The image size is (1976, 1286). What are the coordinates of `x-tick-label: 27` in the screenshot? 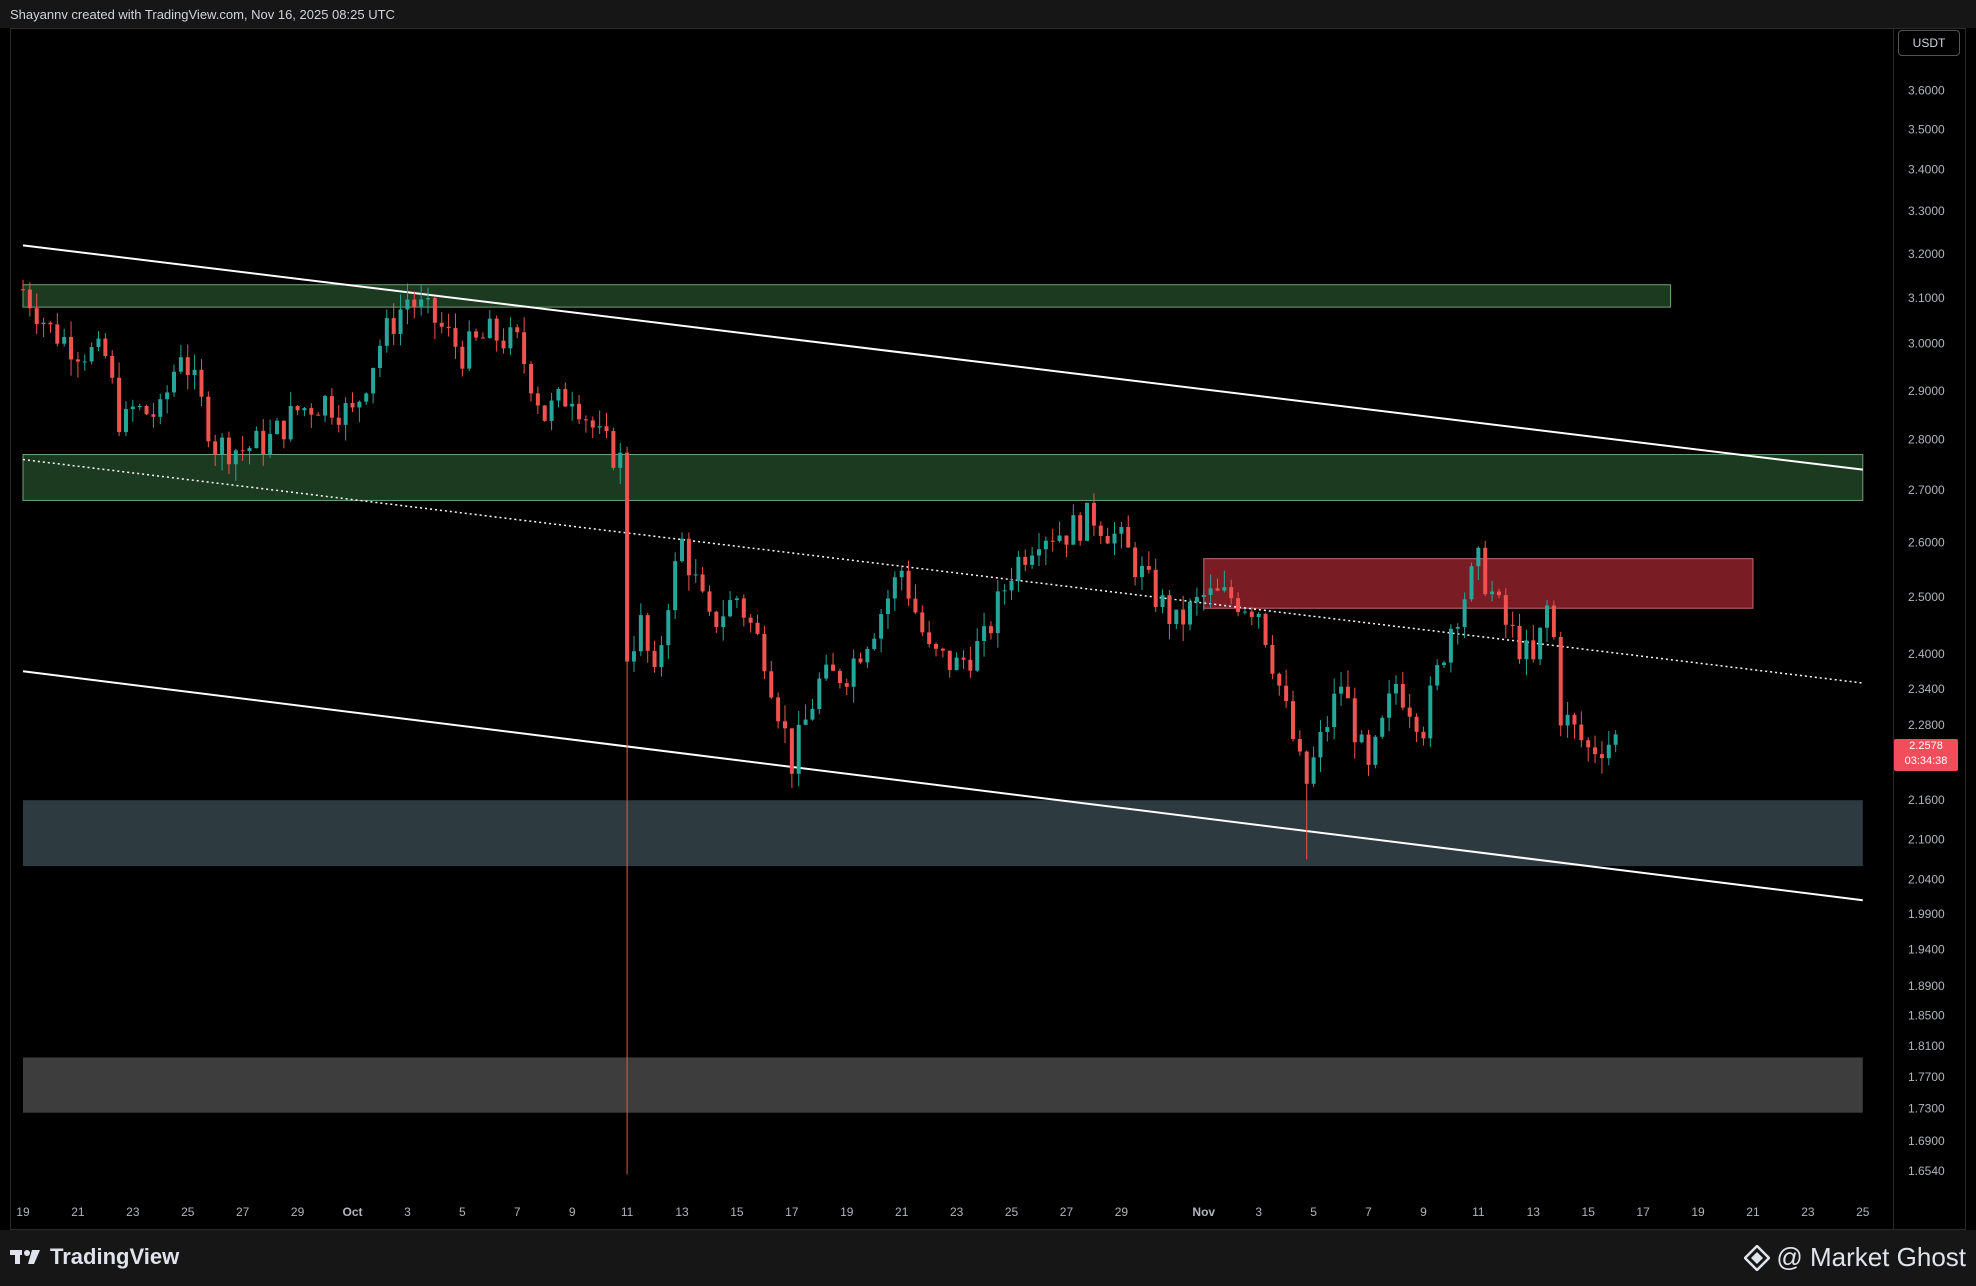 It's located at (243, 1212).